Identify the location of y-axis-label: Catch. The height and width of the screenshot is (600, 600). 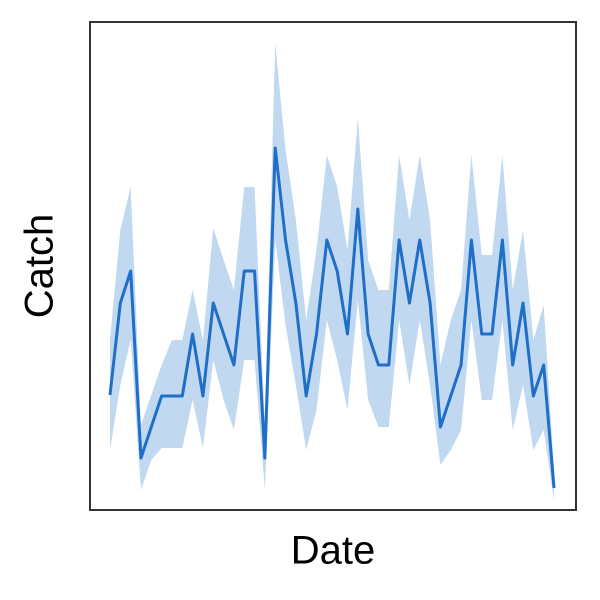
(40, 266).